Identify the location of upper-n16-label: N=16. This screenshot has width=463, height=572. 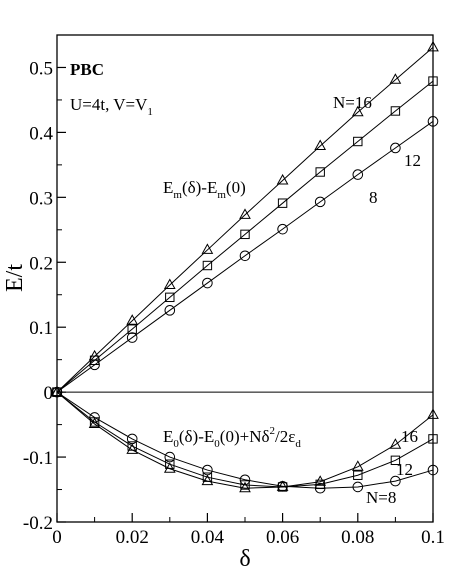
(352, 102).